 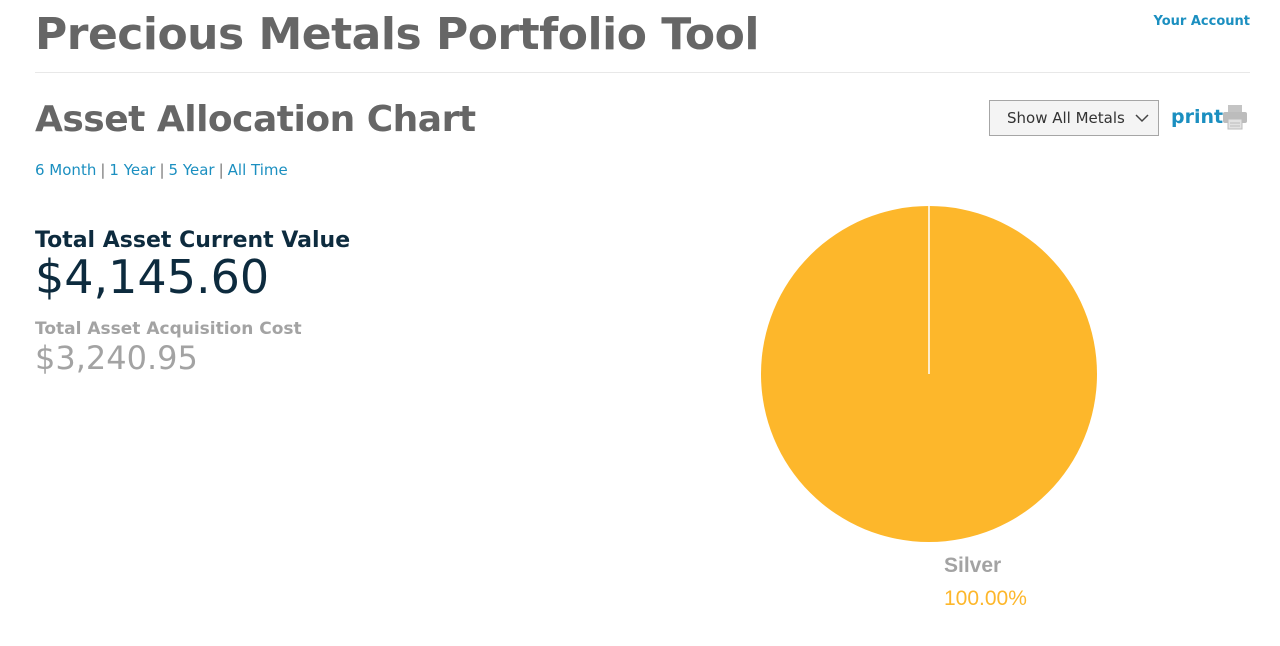 What do you see at coordinates (1201, 21) in the screenshot?
I see `your-account-link: Your Account` at bounding box center [1201, 21].